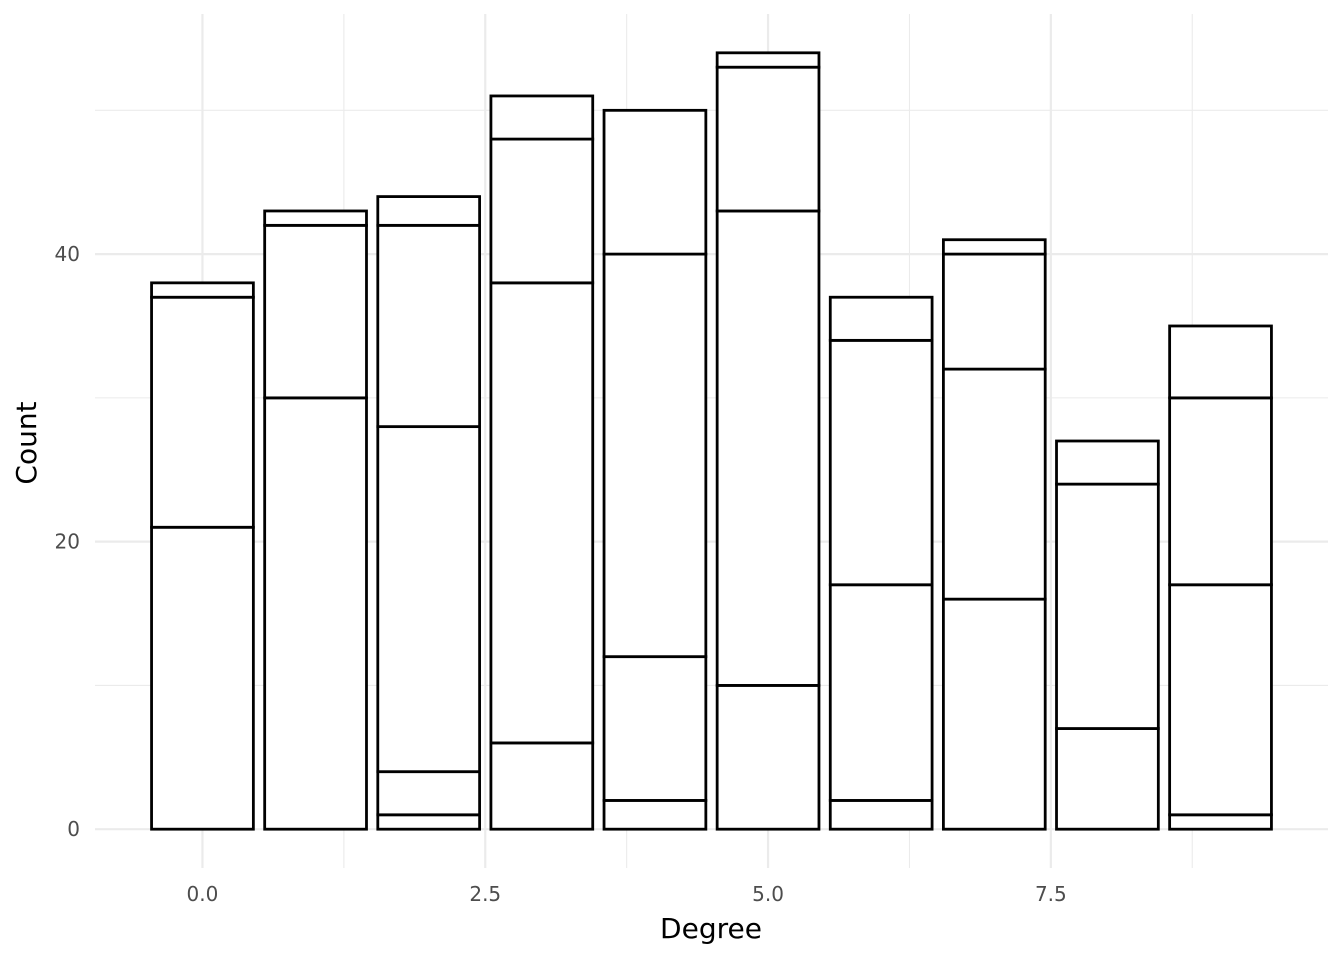 The image size is (1344, 960). Describe the element at coordinates (768, 894) in the screenshot. I see `x-tick-label: 5.0` at that location.